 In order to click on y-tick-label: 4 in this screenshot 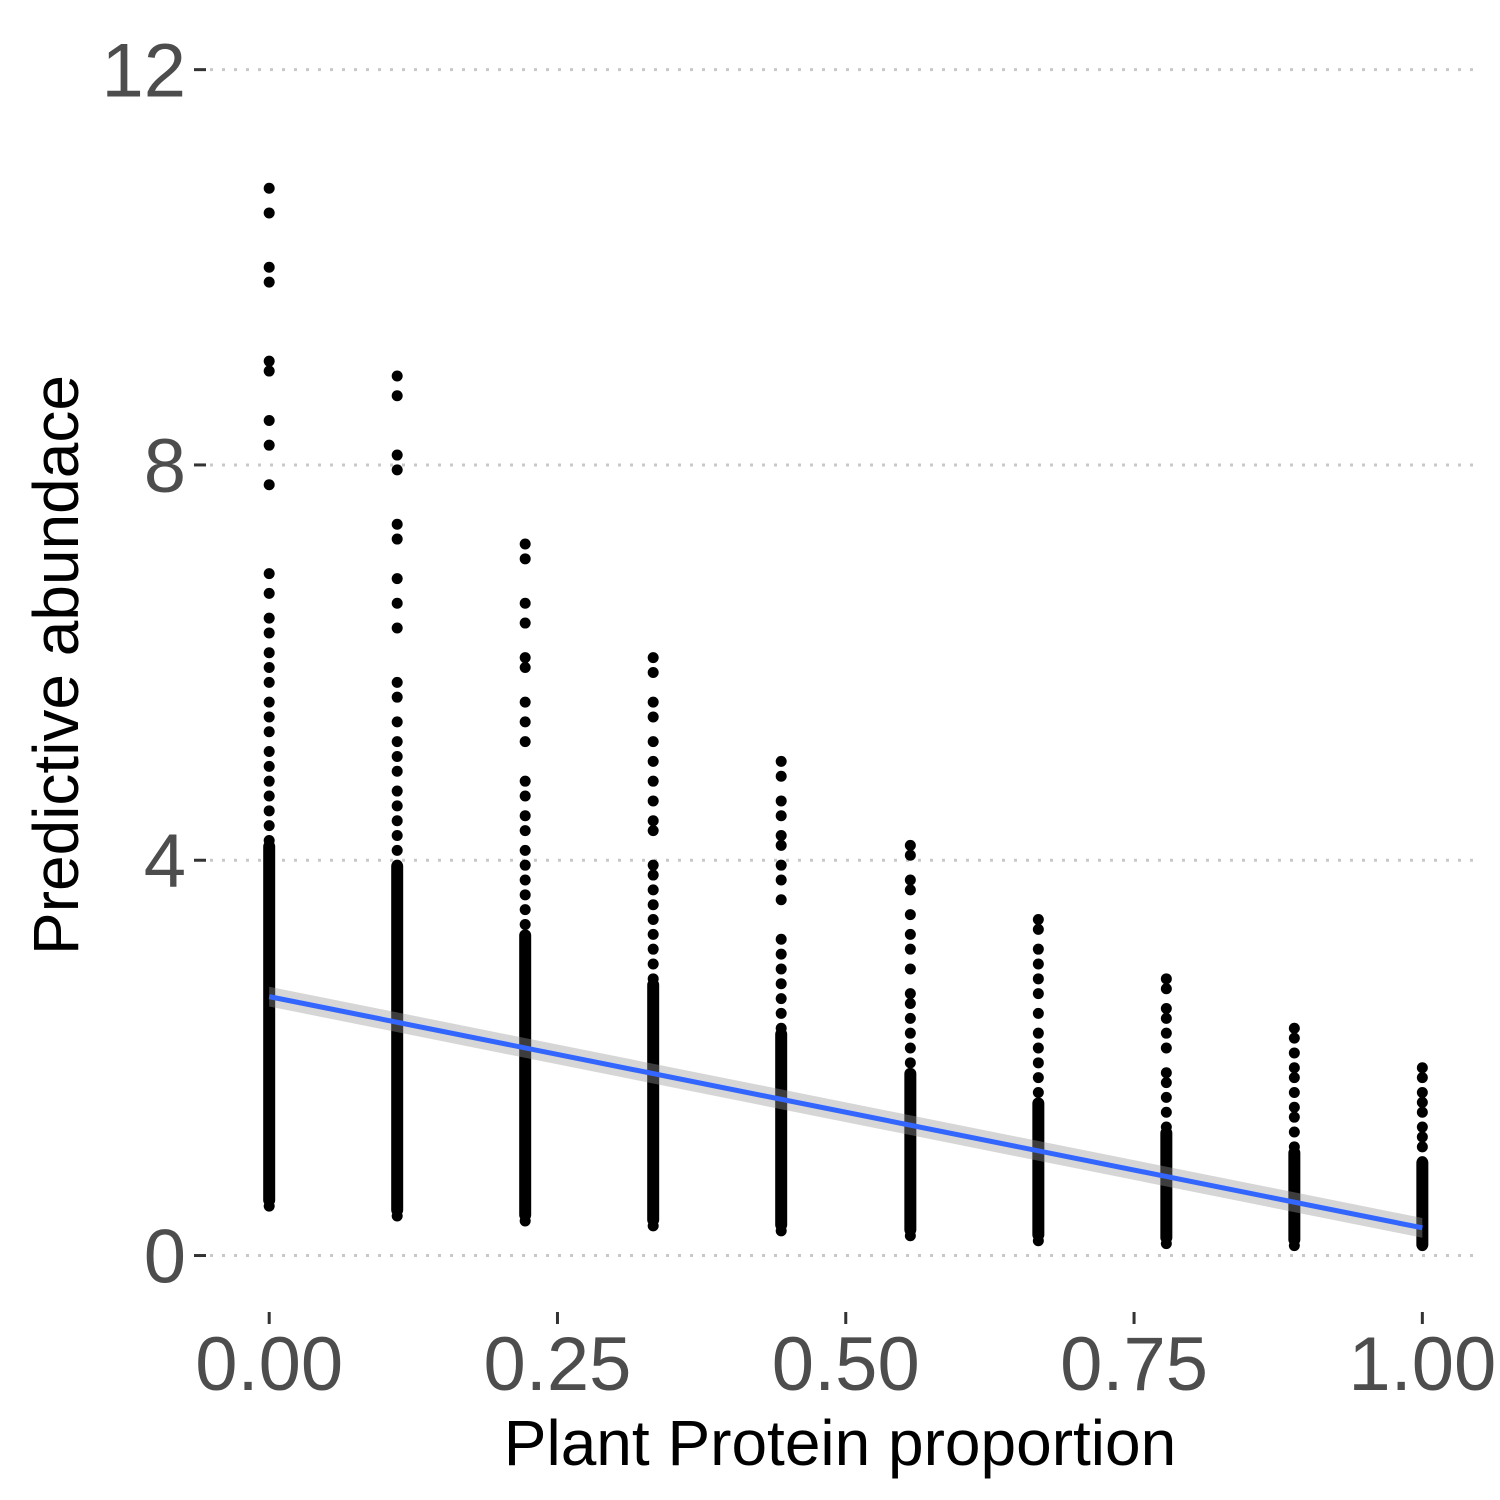, I will do `click(165, 861)`.